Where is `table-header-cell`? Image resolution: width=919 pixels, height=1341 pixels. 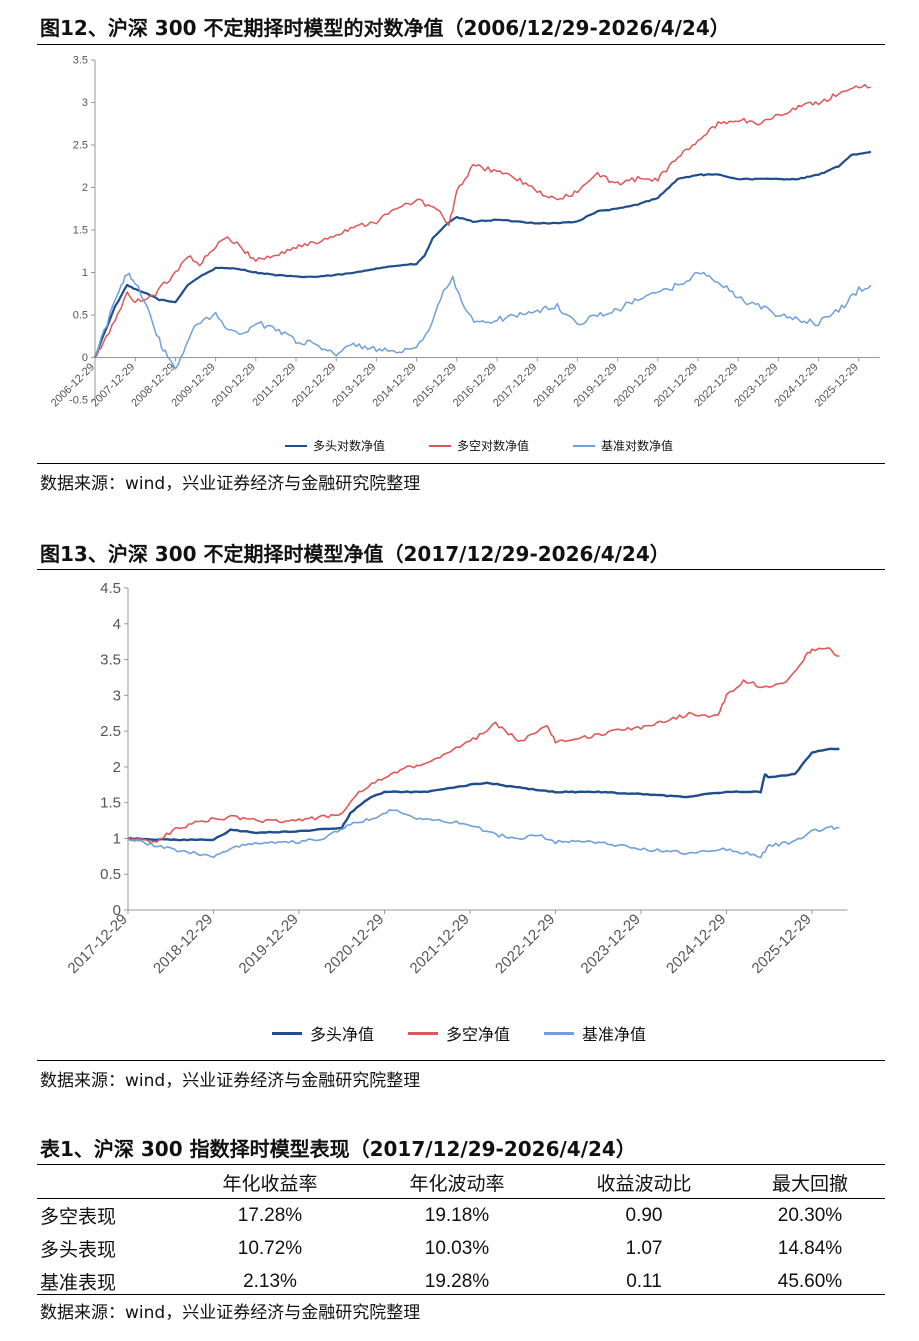 table-header-cell is located at coordinates (108, 1182).